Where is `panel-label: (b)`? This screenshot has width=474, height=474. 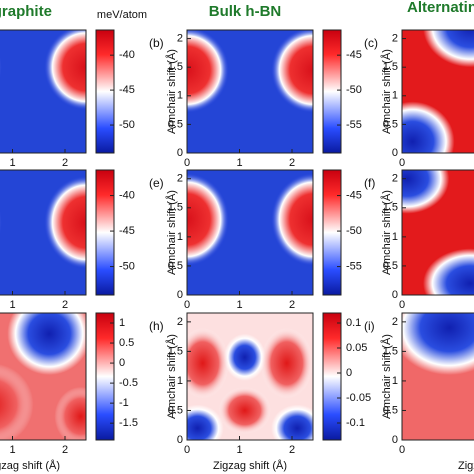 panel-label: (b) is located at coordinates (156, 43).